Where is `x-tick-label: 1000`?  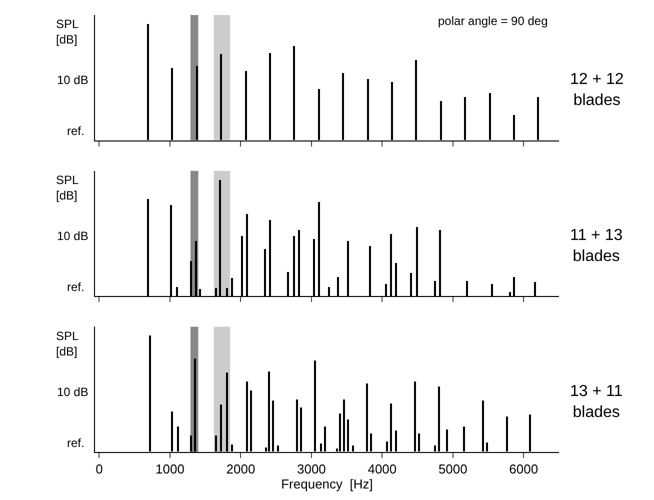 x-tick-label: 1000 is located at coordinates (170, 469).